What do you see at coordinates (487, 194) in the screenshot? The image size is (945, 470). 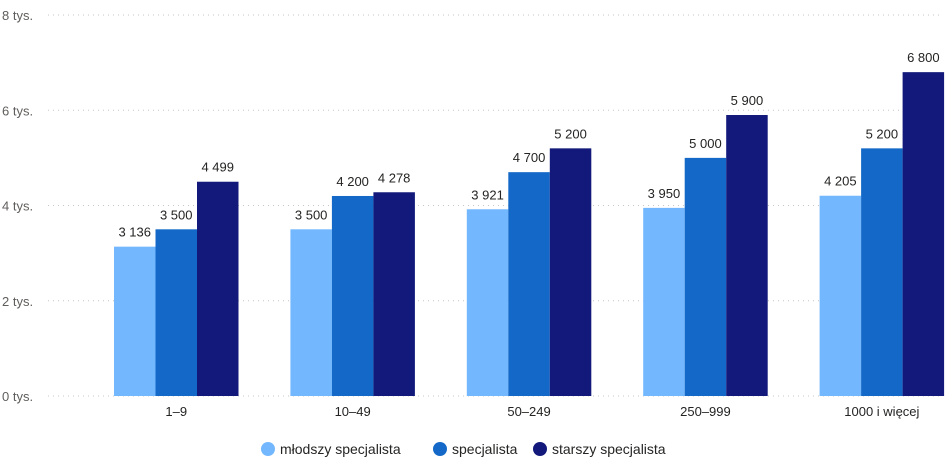 I see `data-label: 3 921` at bounding box center [487, 194].